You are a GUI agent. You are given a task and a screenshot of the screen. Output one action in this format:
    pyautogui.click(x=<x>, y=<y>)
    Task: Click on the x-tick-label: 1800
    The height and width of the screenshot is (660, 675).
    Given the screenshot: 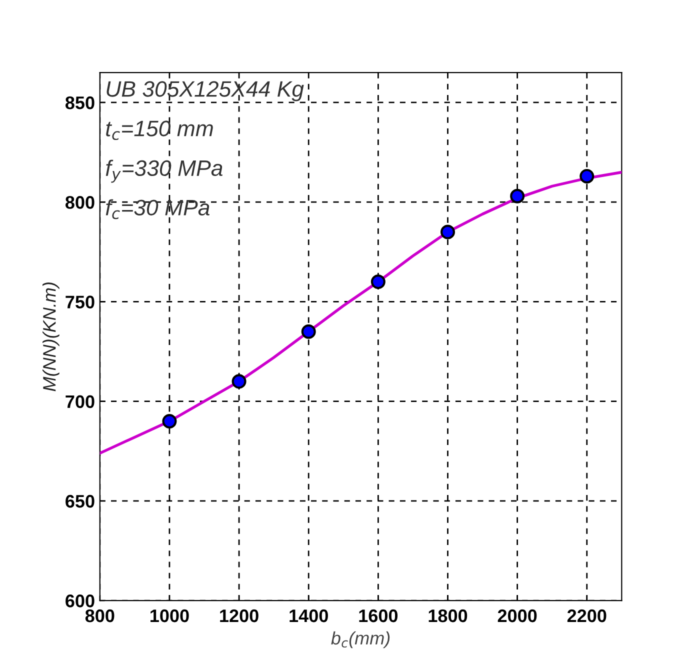 What is the action you would take?
    pyautogui.click(x=448, y=615)
    